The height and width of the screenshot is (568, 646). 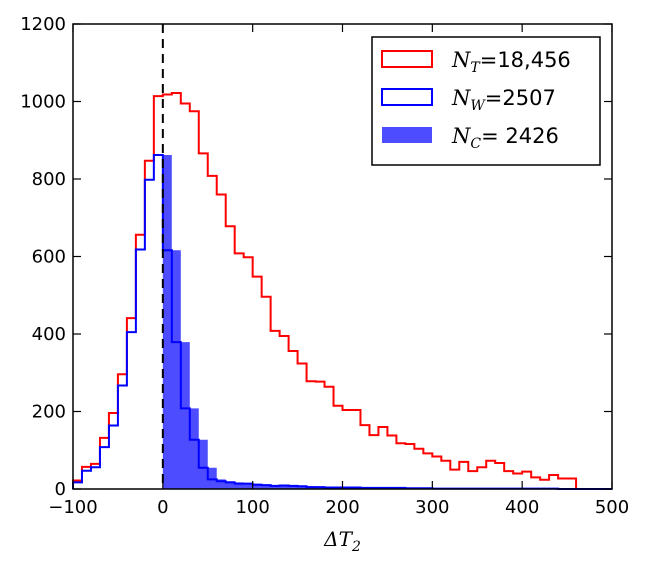 I want to click on legend-box, so click(x=486, y=101).